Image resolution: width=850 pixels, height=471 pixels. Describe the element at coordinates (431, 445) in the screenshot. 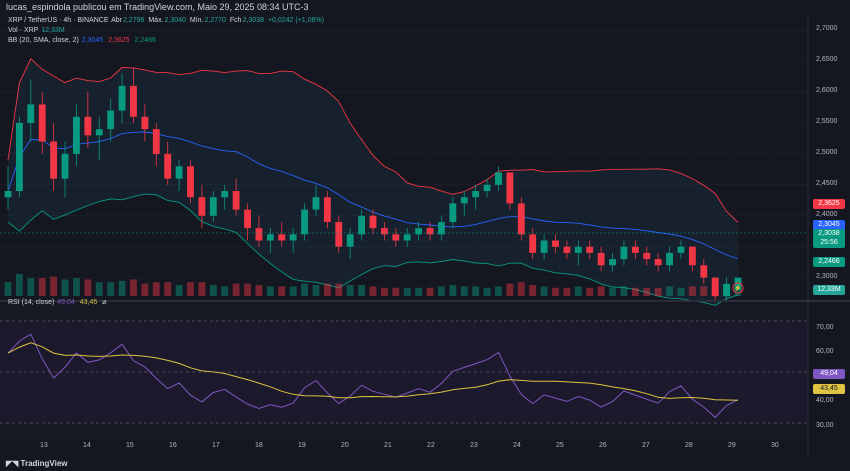

I see `time-tick-label: 22` at that location.